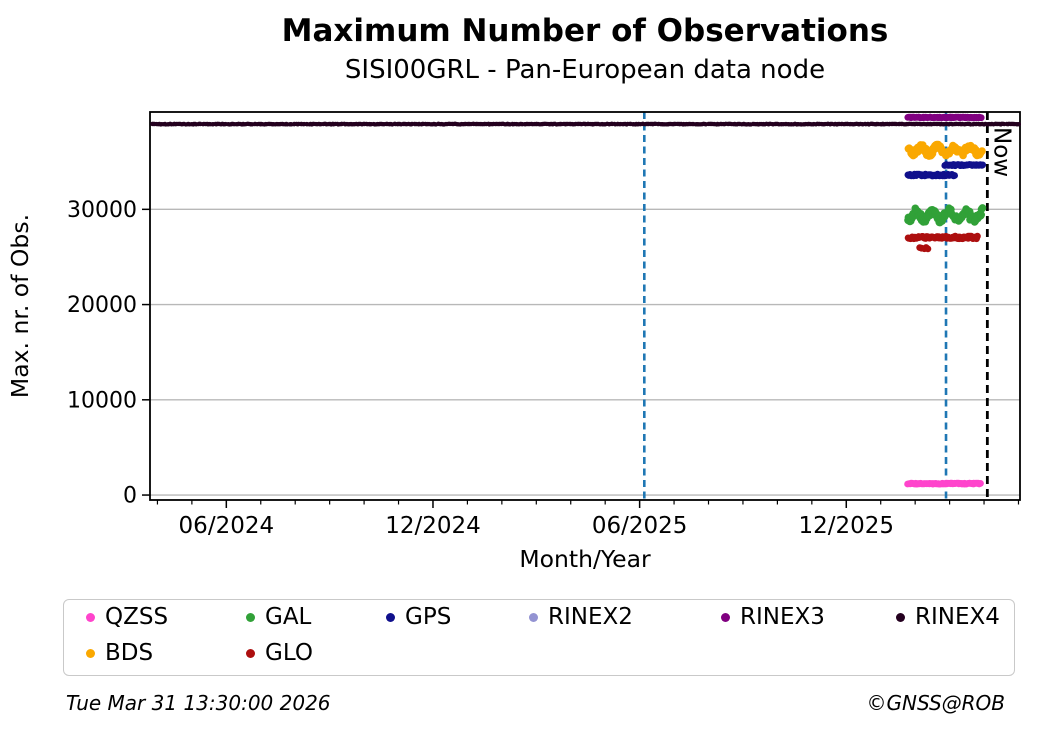 The image size is (1040, 734). What do you see at coordinates (782, 617) in the screenshot?
I see `legend-label: RINEX3` at bounding box center [782, 617].